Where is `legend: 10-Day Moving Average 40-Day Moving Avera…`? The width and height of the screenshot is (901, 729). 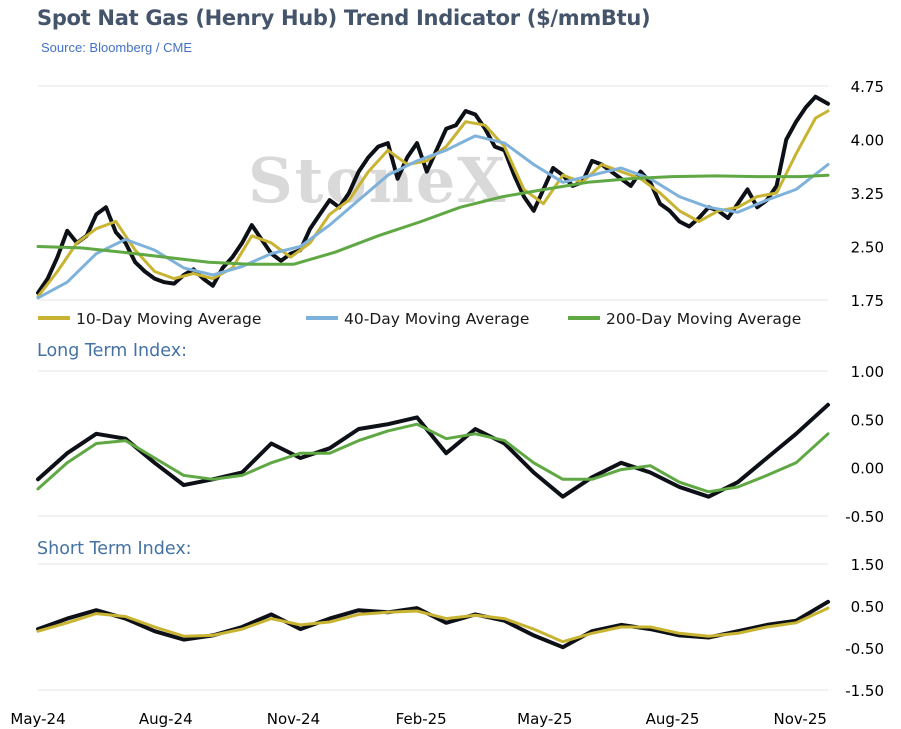 legend: 10-Day Moving Average 40-Day Moving Avera… is located at coordinates (419, 319).